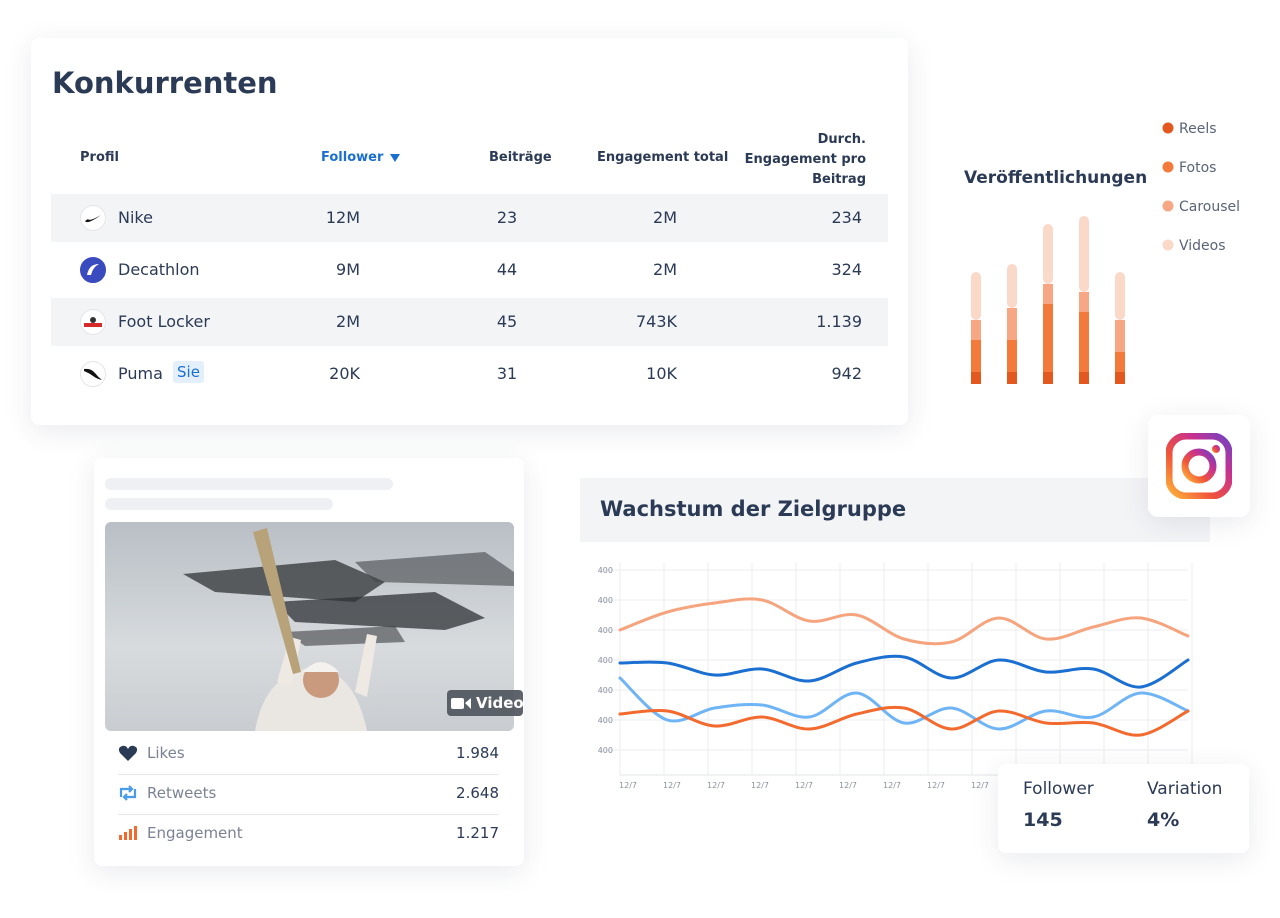 The width and height of the screenshot is (1280, 918). Describe the element at coordinates (308, 794) in the screenshot. I see `metric-row: Retweets 2.648` at that location.